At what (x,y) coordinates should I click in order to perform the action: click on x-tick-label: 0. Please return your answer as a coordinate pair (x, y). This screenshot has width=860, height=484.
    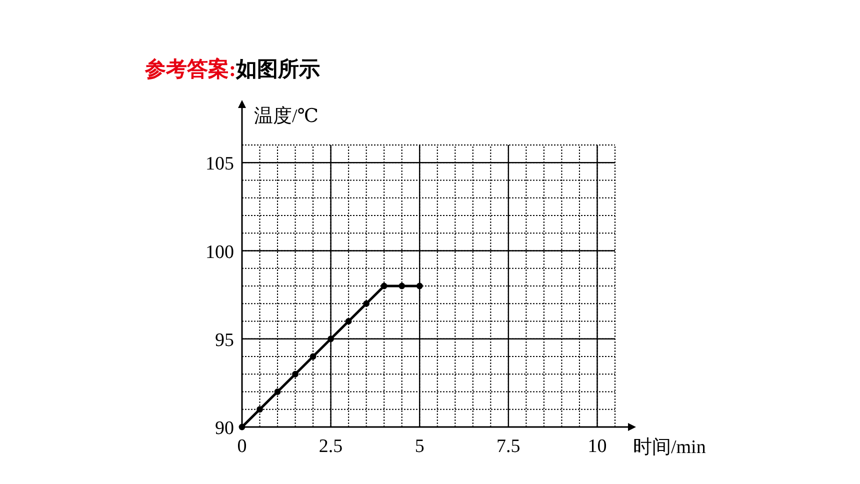
    Looking at the image, I should click on (242, 446).